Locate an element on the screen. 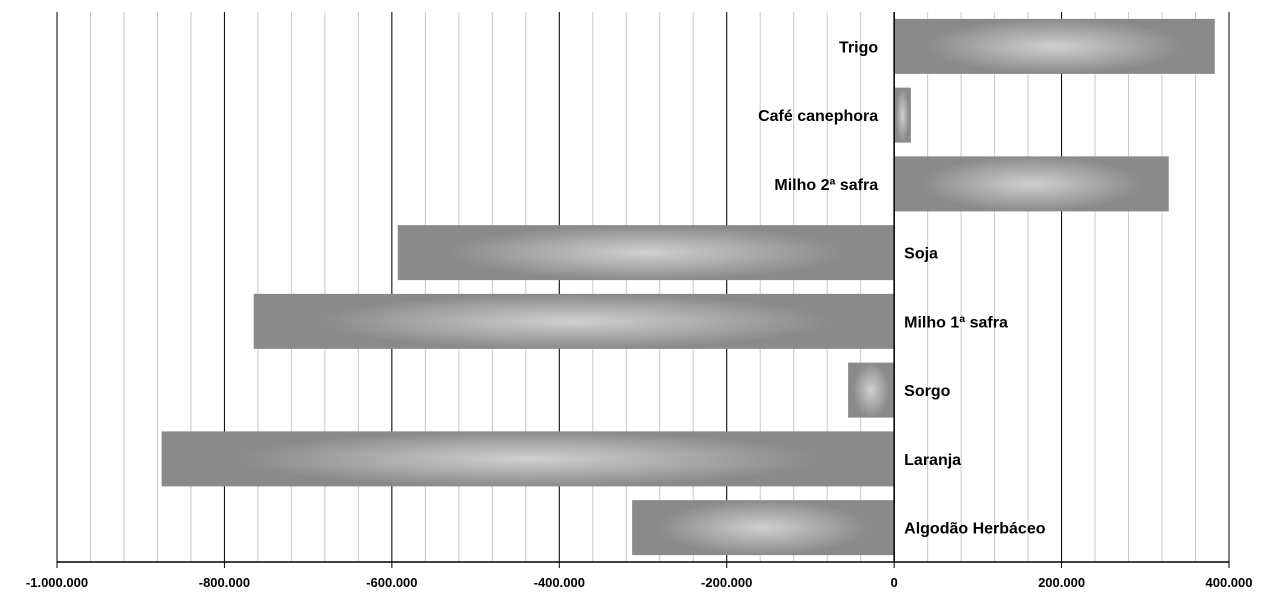  tick-label: 400.000 is located at coordinates (1229, 582).